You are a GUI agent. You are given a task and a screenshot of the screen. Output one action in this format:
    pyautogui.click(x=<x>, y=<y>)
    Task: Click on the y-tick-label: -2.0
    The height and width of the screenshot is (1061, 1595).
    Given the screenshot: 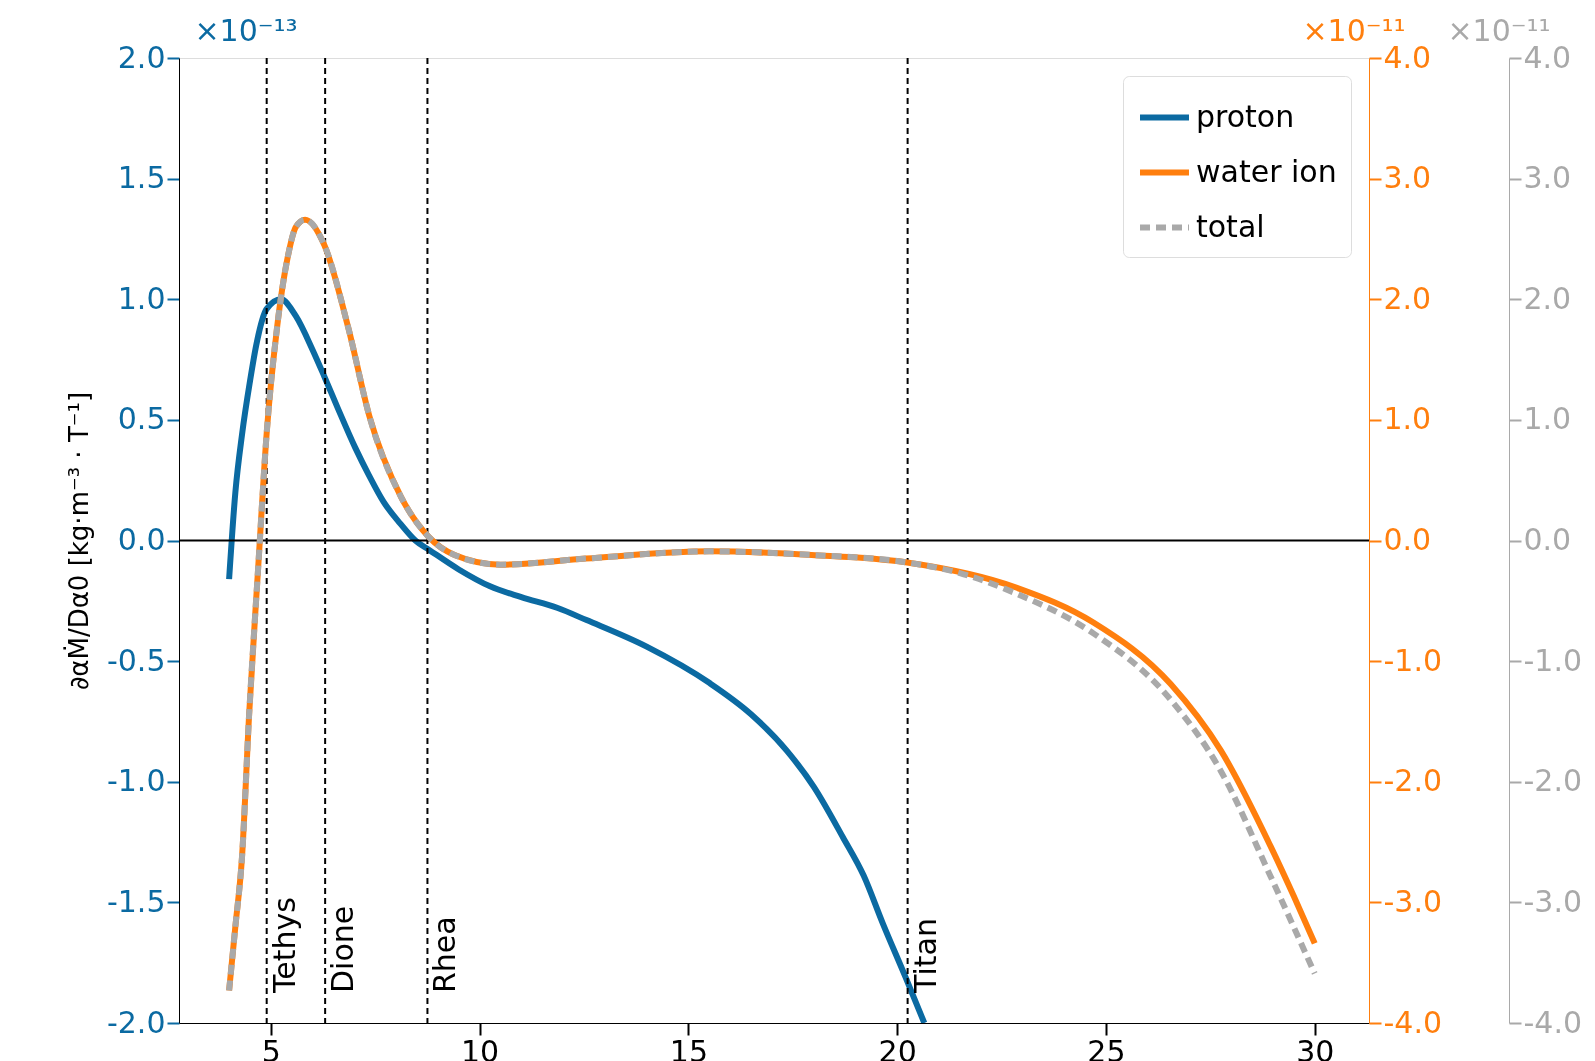 What is the action you would take?
    pyautogui.click(x=136, y=1022)
    